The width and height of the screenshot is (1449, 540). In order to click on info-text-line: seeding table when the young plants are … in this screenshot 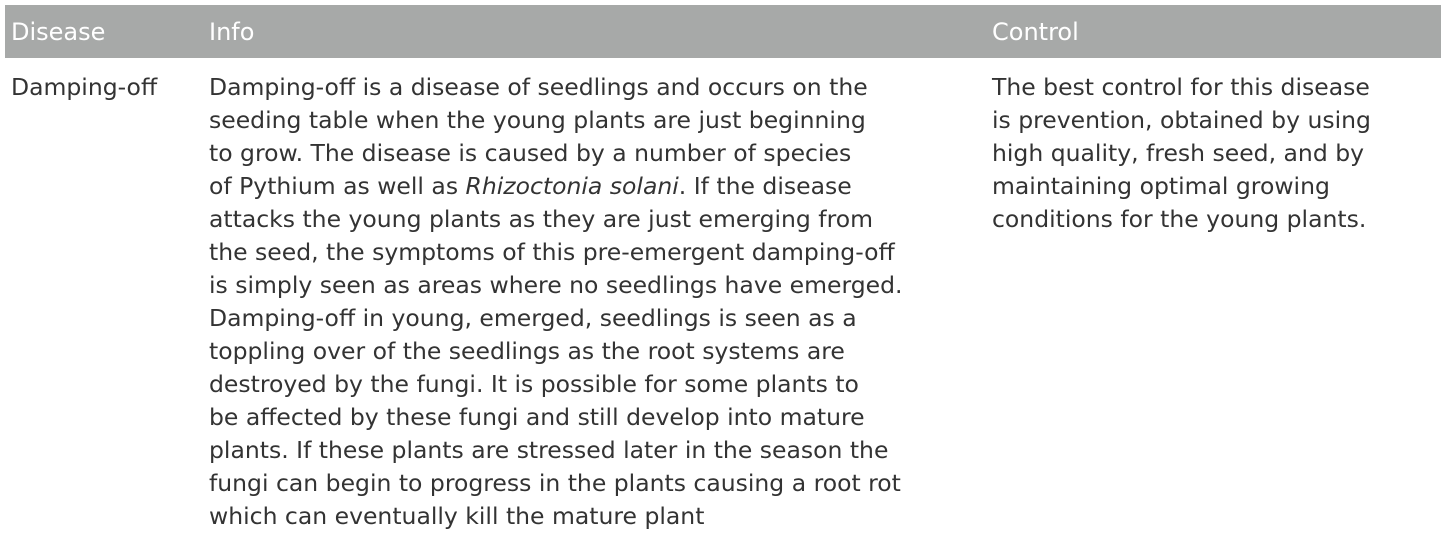, I will do `click(537, 120)`.